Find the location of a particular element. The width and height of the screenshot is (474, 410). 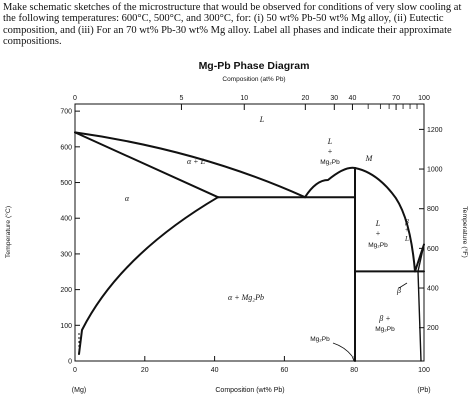

left-tick-label: 600 is located at coordinates (66, 147).